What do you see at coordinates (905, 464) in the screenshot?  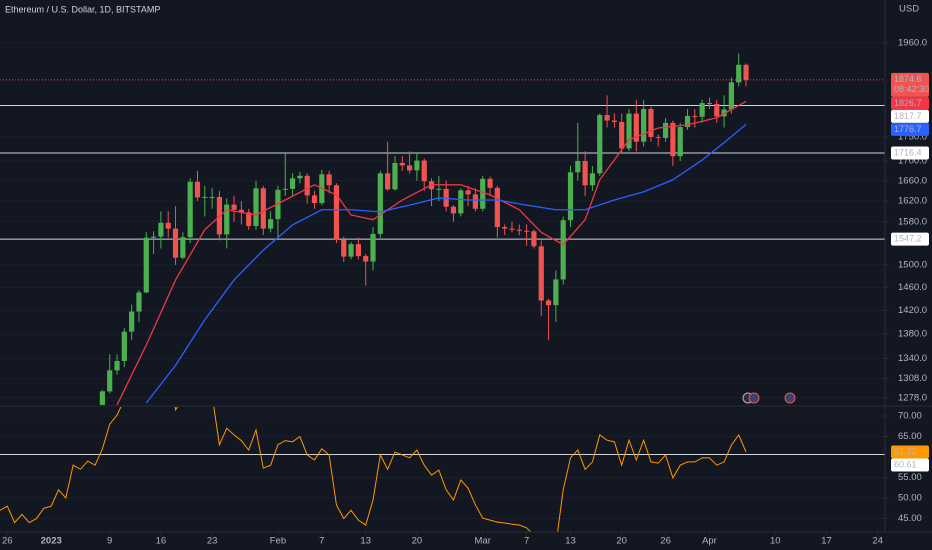 I see `price-badge-label: 60.61` at bounding box center [905, 464].